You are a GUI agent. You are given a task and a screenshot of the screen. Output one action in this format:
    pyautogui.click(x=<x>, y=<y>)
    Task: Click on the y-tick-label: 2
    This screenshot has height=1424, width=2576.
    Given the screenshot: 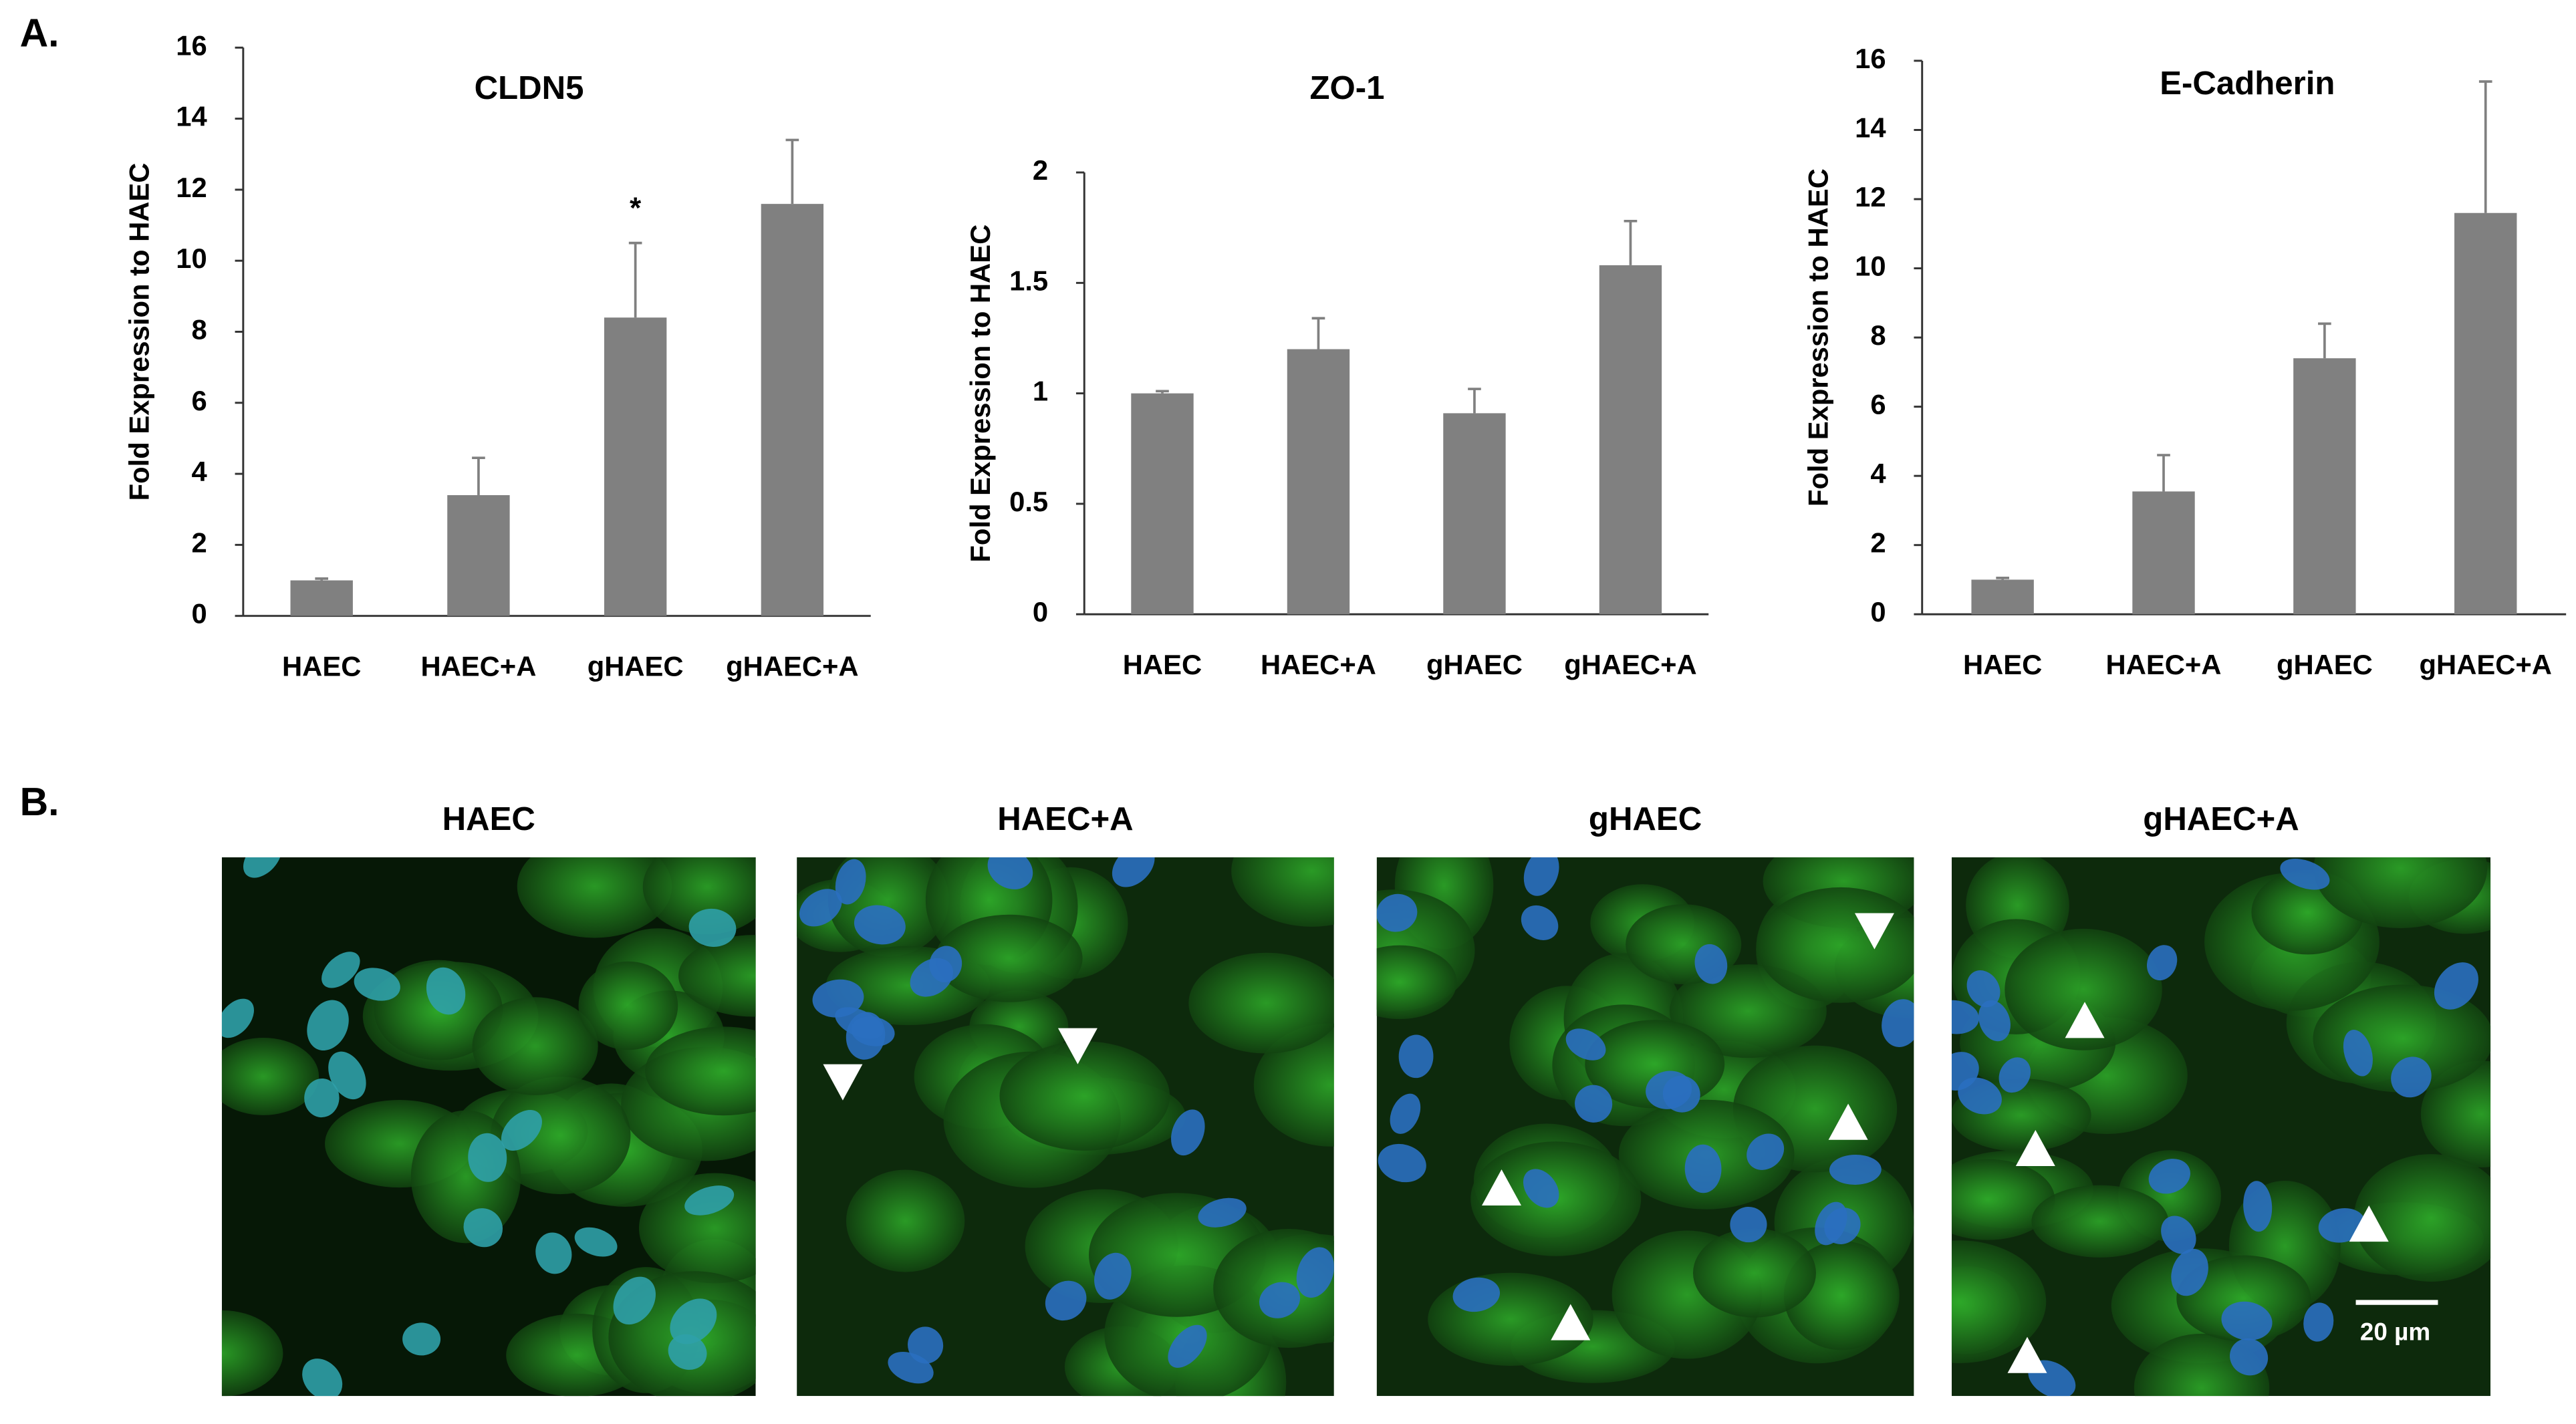 What is the action you would take?
    pyautogui.click(x=1878, y=543)
    